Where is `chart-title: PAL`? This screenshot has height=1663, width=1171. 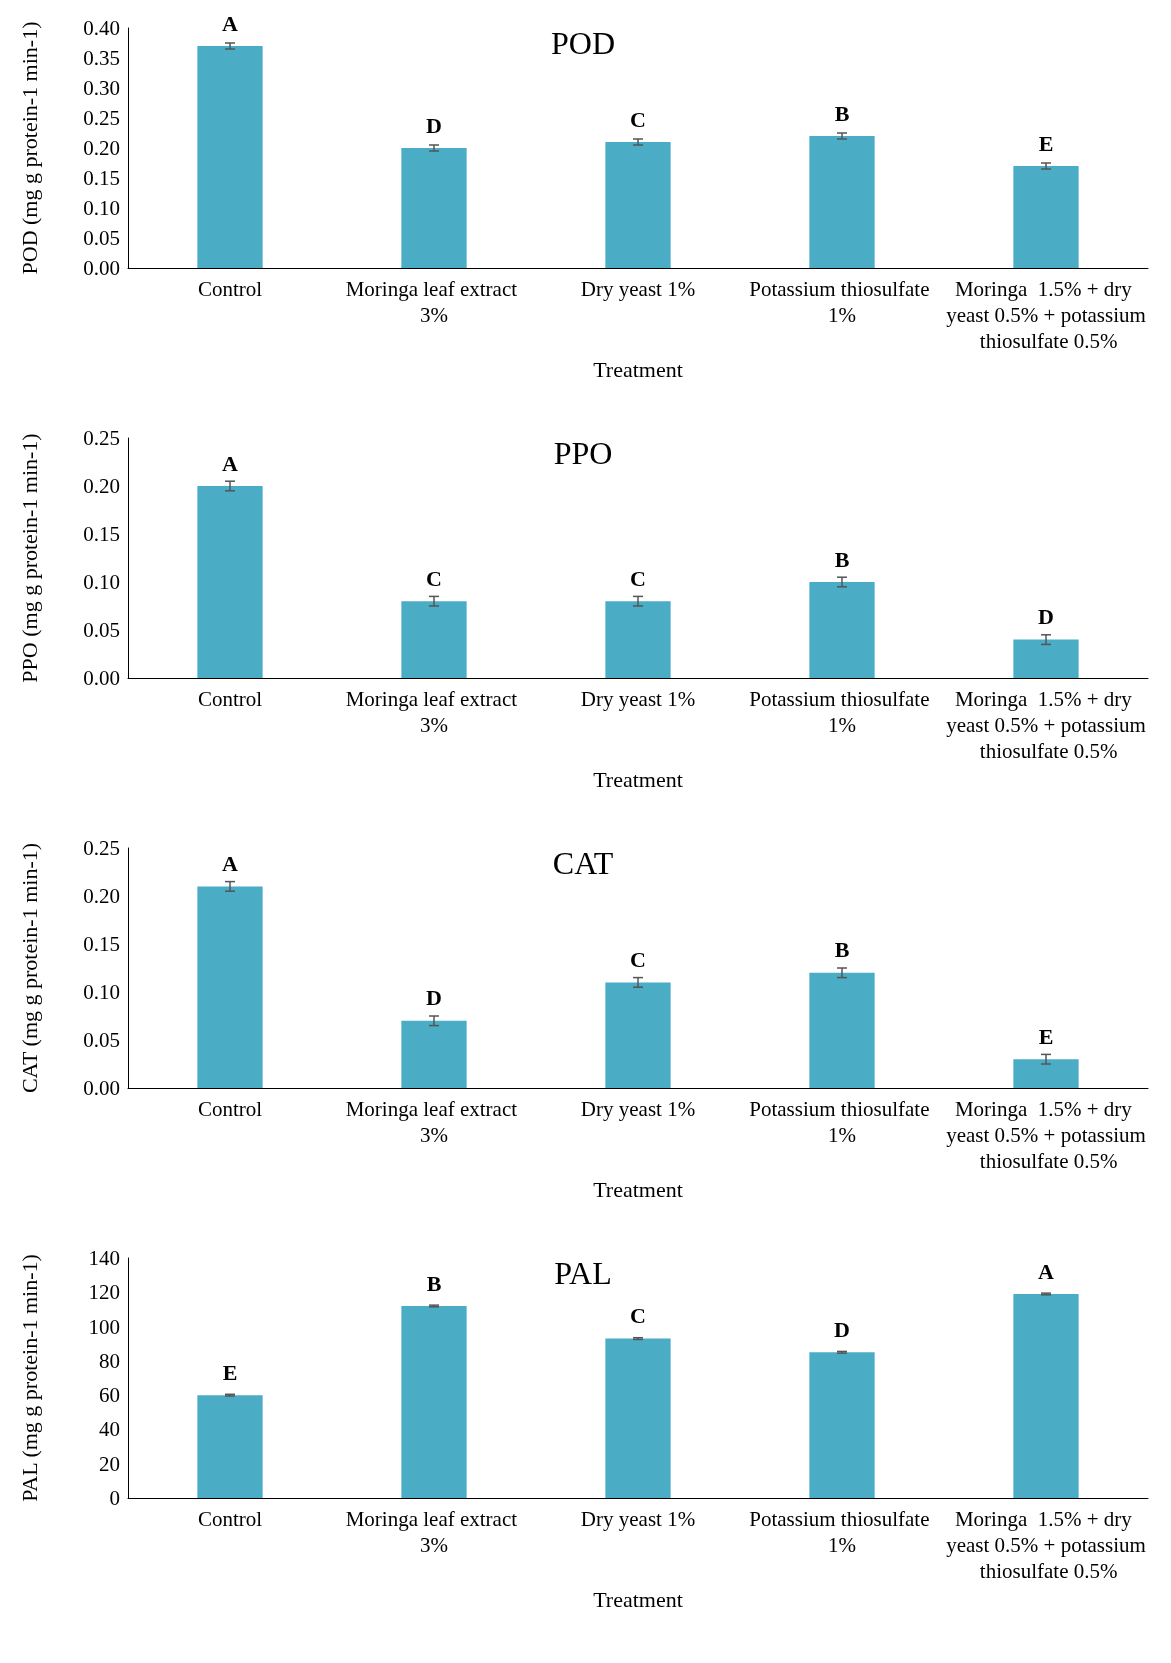
chart-title: PAL is located at coordinates (583, 1273).